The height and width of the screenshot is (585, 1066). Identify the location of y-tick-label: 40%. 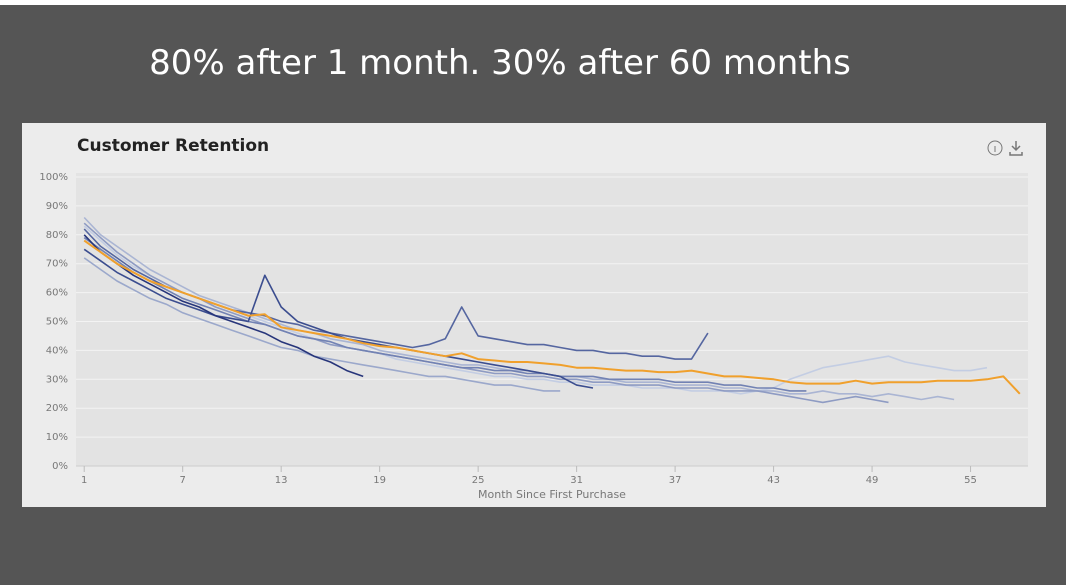
(57, 350).